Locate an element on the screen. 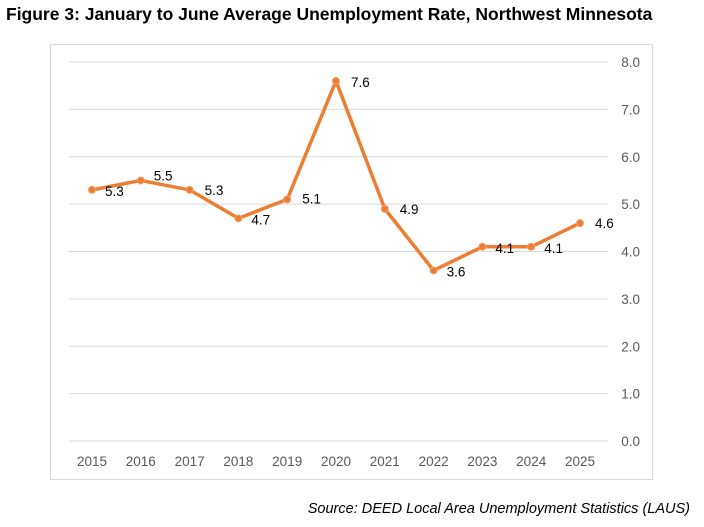 This screenshot has width=704, height=527. x-tick-label: 2024 is located at coordinates (531, 461).